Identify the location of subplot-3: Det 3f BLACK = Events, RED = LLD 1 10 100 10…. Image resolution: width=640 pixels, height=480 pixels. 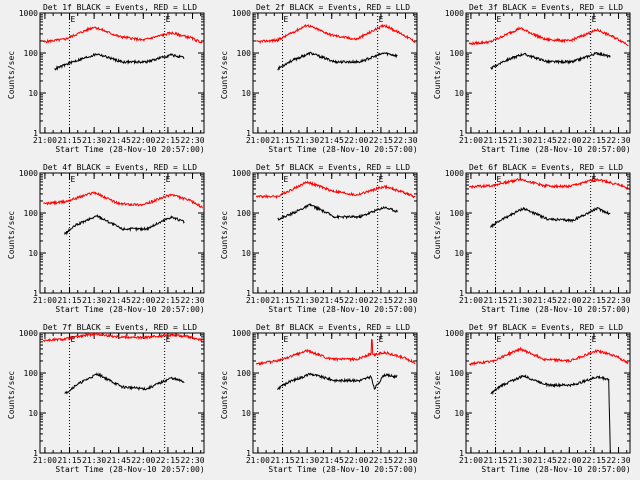
(532, 78).